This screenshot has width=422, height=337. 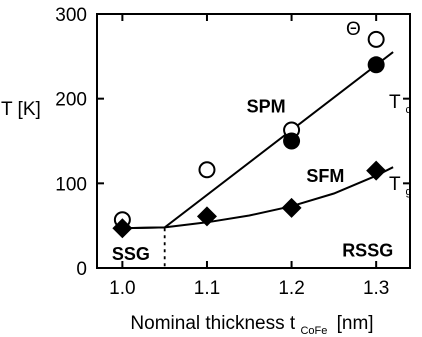 I want to click on x-axis-title: Nominal thickness t CoFe [nm], so click(x=251, y=325).